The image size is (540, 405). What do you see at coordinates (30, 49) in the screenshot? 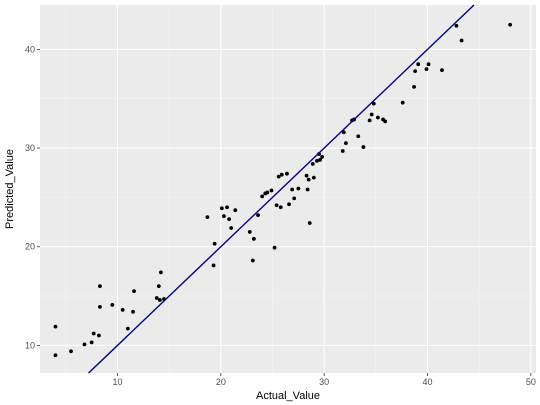
I see `y-tick-label: 40` at bounding box center [30, 49].